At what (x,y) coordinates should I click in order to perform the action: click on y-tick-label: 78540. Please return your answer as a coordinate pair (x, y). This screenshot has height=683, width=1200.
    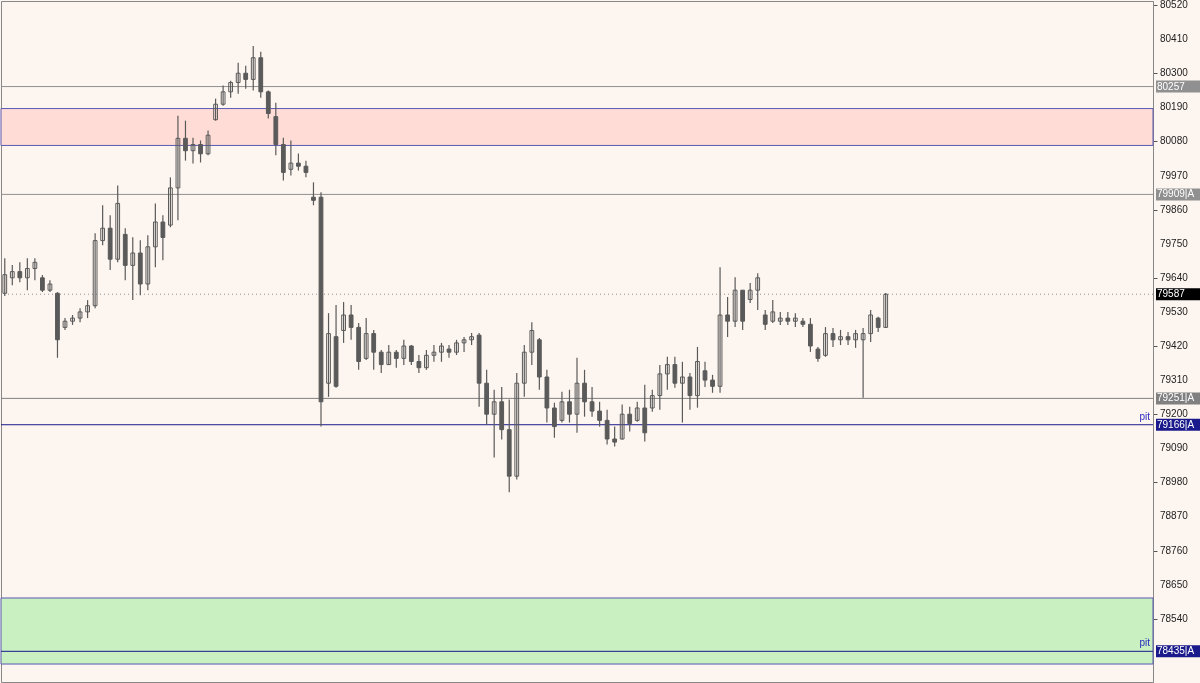
    Looking at the image, I should click on (1174, 618).